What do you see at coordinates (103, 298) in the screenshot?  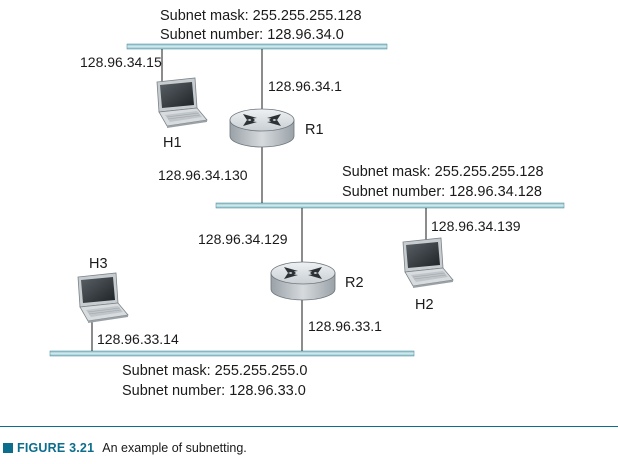 I see `host-h3-icon` at bounding box center [103, 298].